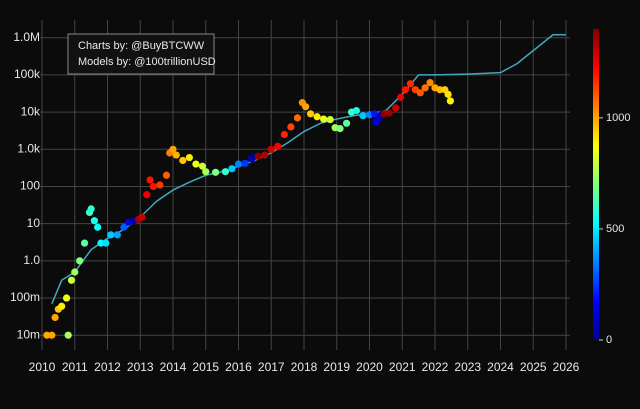  I want to click on x-tick-label: 2014, so click(173, 367).